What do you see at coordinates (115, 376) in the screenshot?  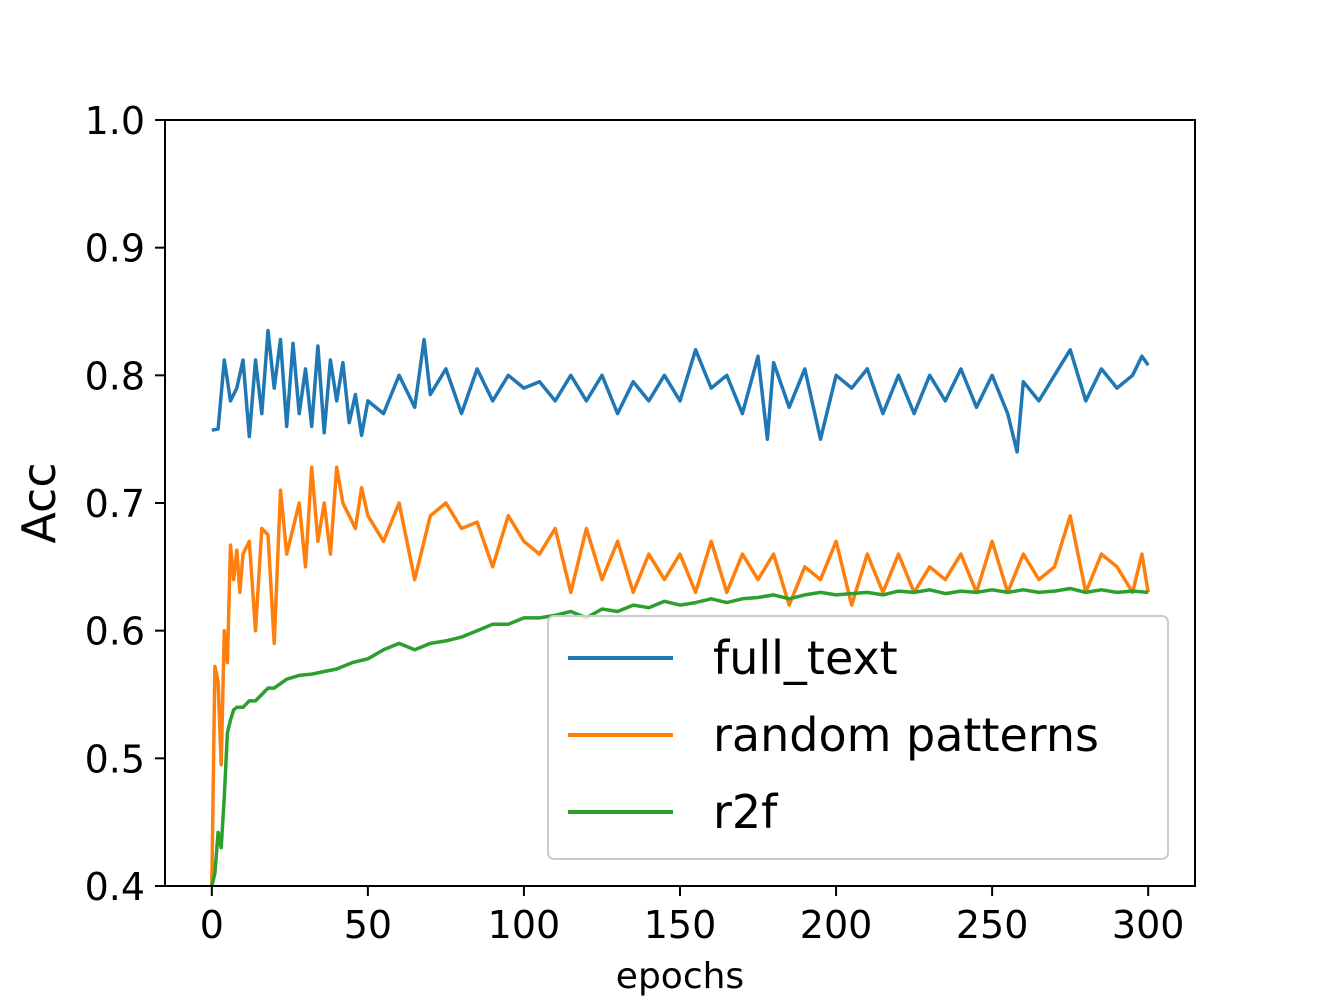 I see `y-tick-label: 0.8` at bounding box center [115, 376].